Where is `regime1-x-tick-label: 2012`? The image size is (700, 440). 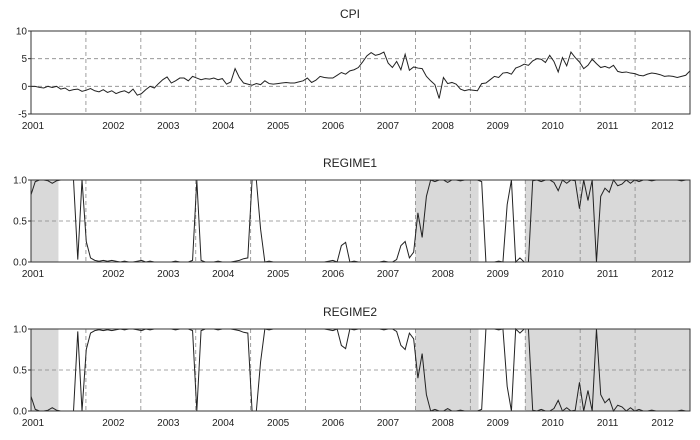
regime1-x-tick-label: 2012 is located at coordinates (662, 274).